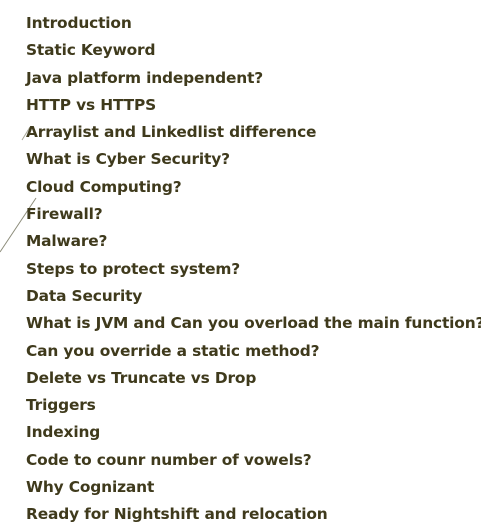  I want to click on topic-http-vs-https: HTTP vs HTTPS, so click(91, 104).